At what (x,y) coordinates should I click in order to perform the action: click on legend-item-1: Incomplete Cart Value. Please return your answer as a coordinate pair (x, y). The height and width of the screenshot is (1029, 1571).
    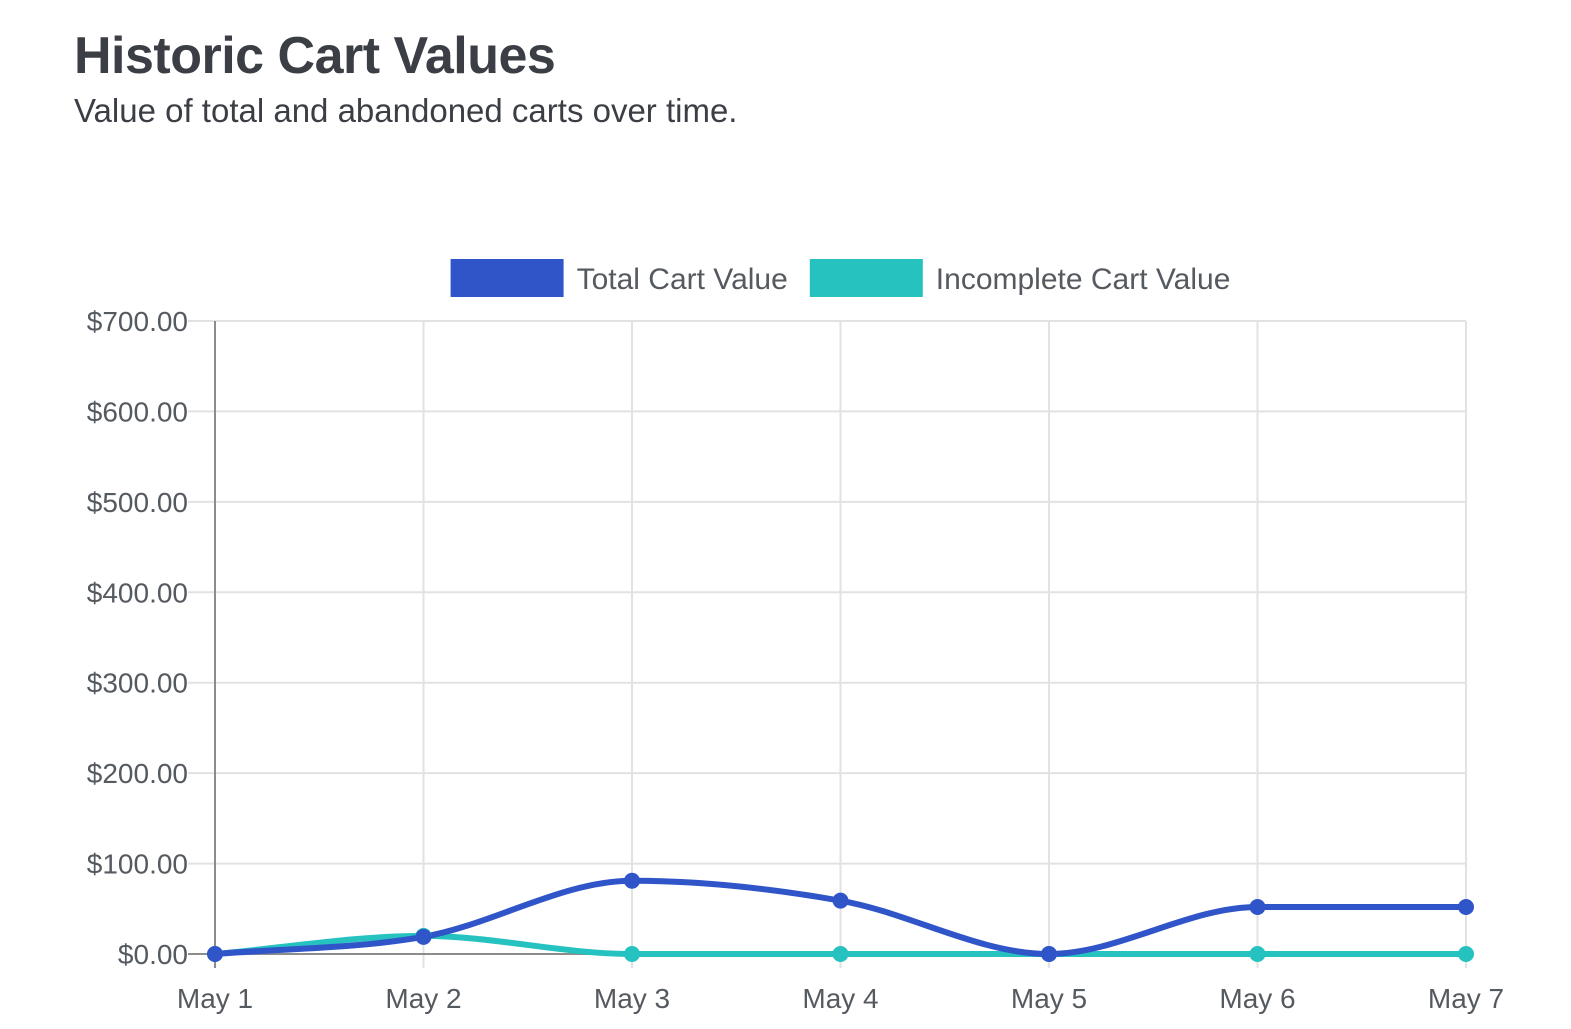
    Looking at the image, I should click on (1020, 278).